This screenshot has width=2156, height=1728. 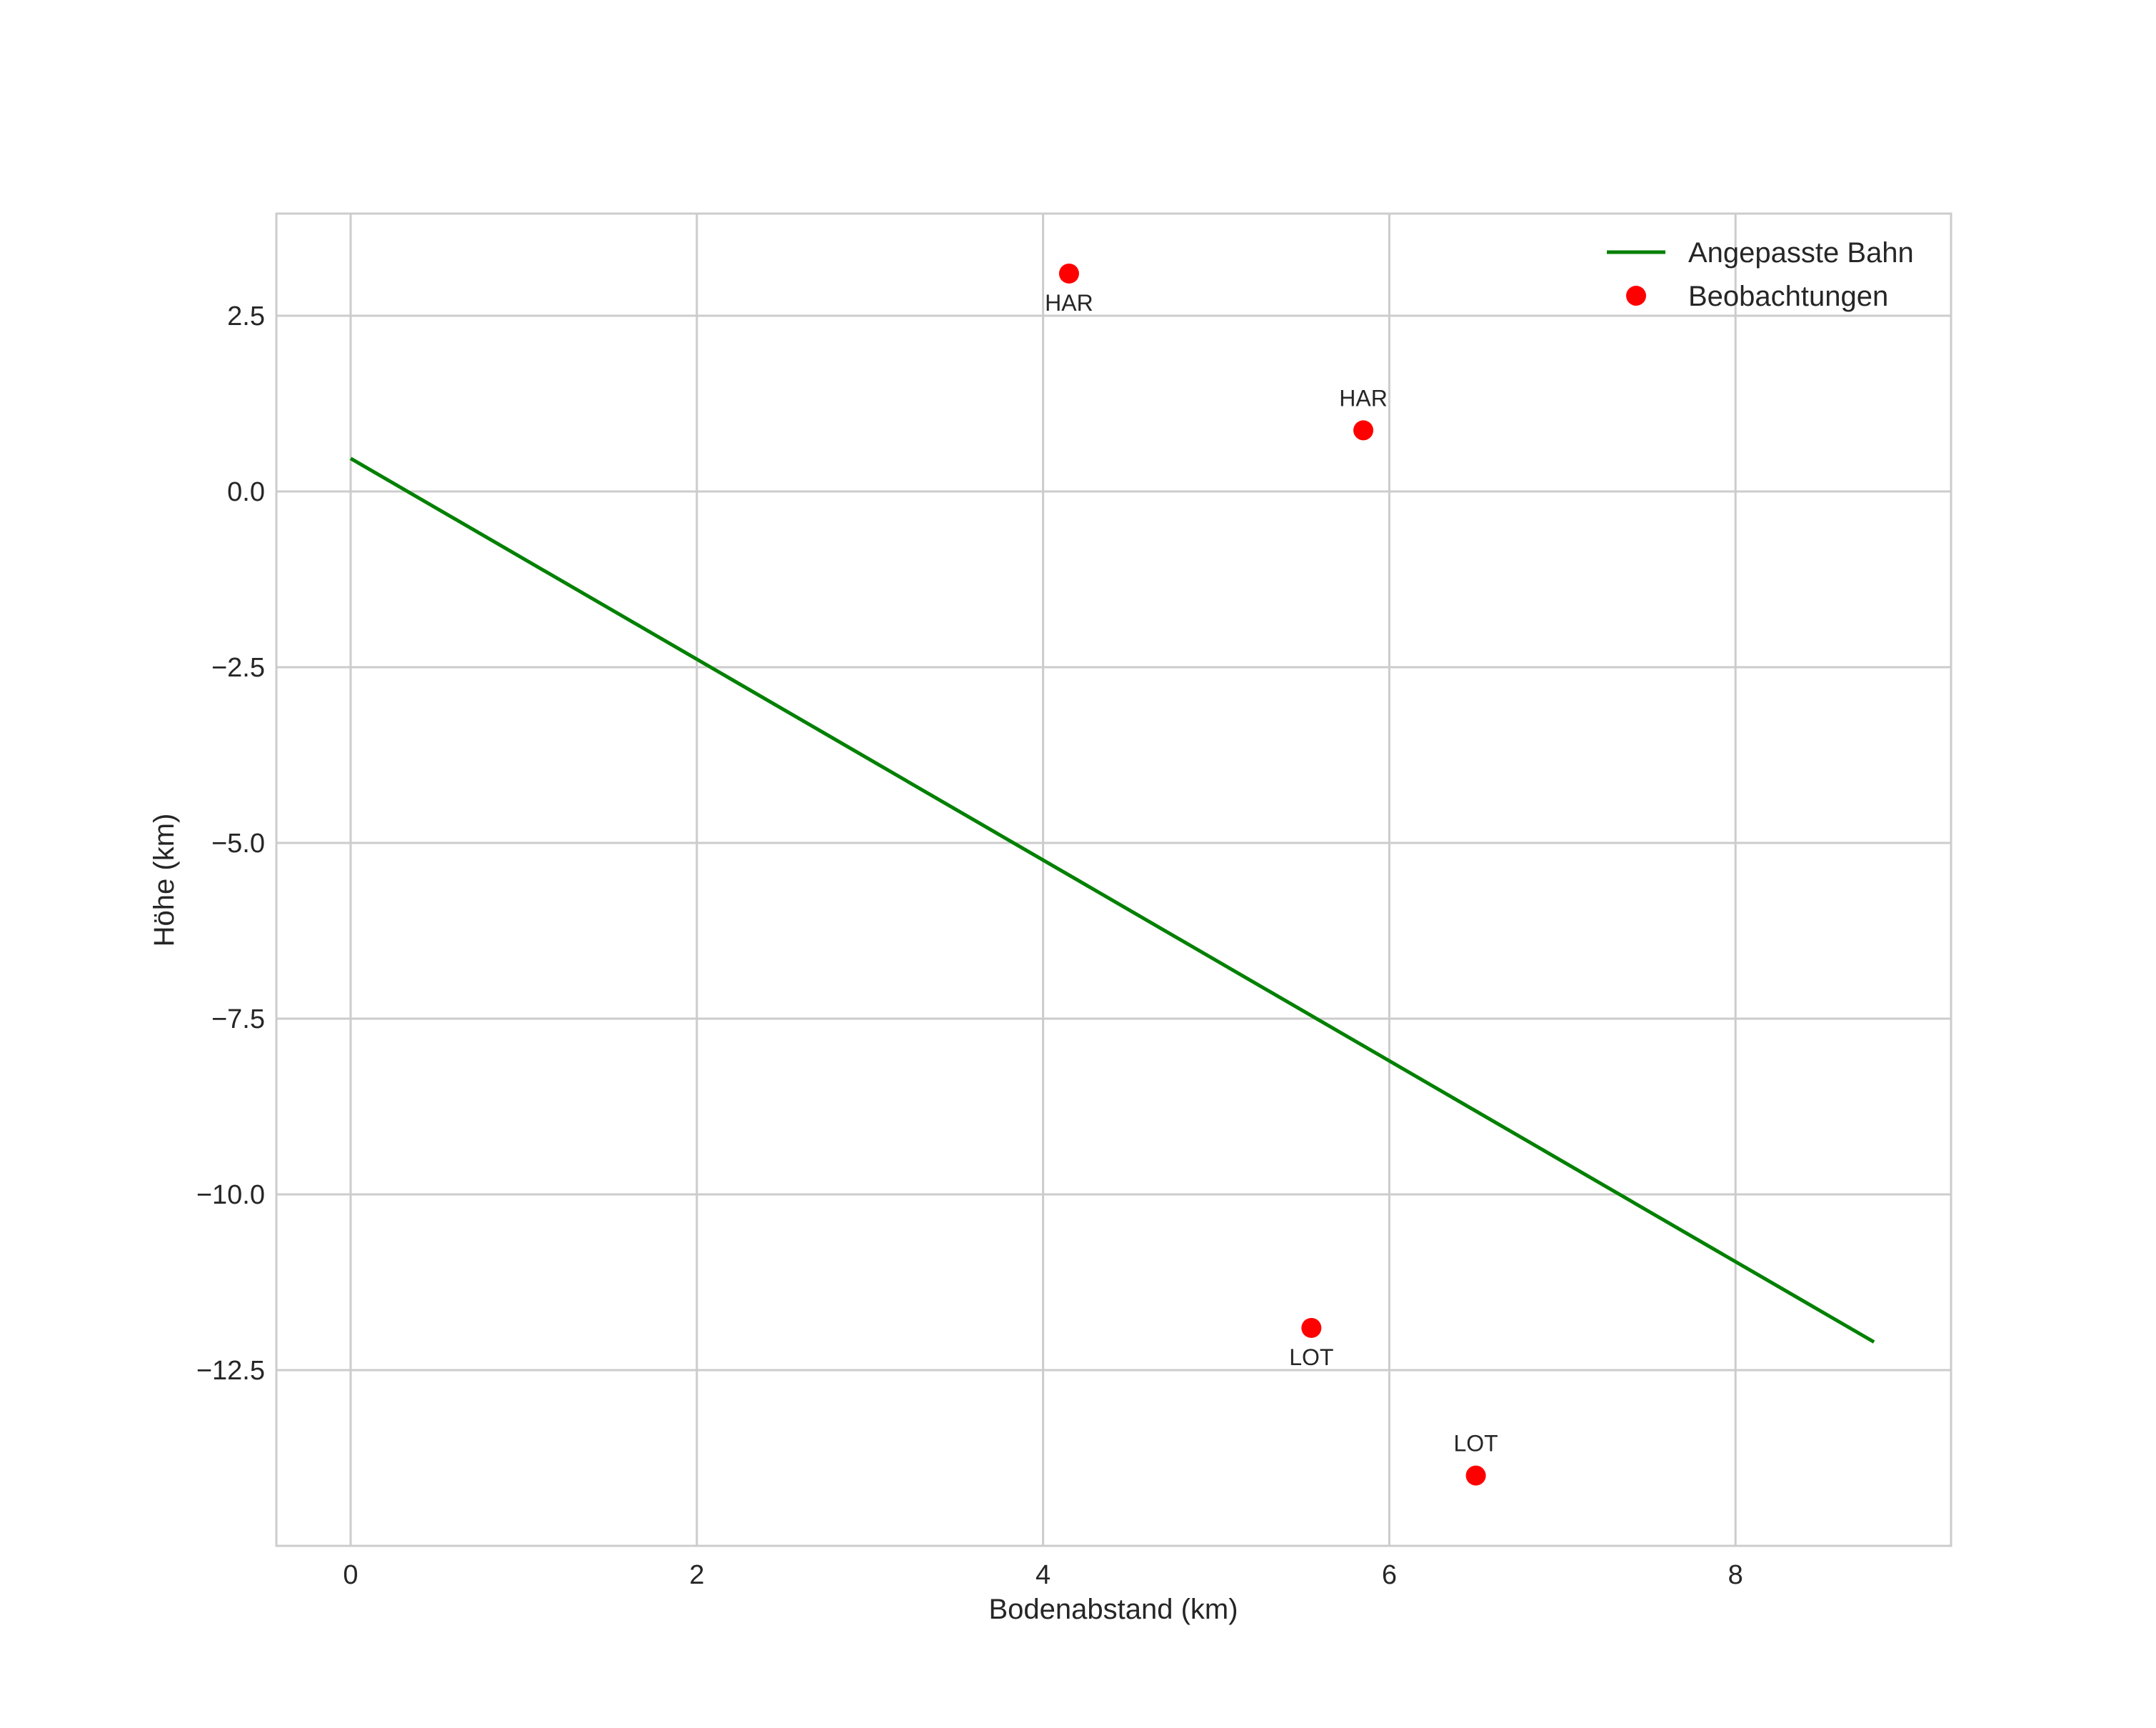 What do you see at coordinates (165, 880) in the screenshot?
I see `y-axis-label: Höhe (km)` at bounding box center [165, 880].